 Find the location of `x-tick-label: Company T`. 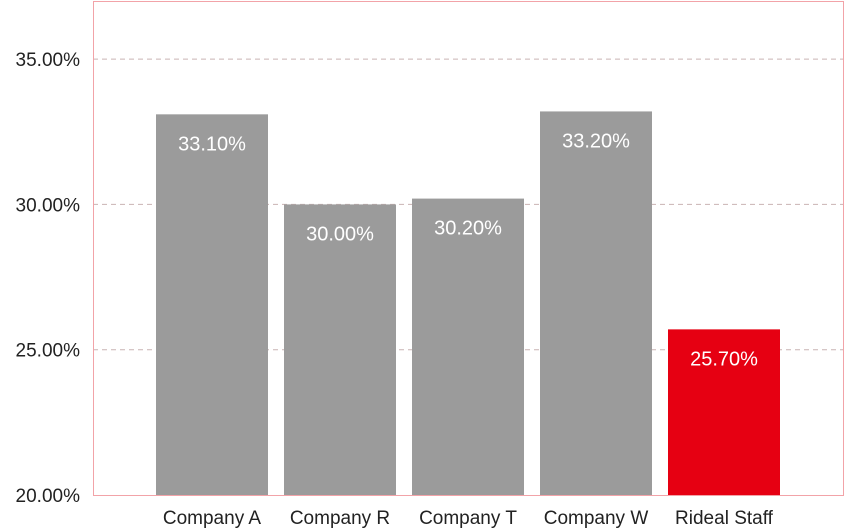

x-tick-label: Company T is located at coordinates (468, 518).